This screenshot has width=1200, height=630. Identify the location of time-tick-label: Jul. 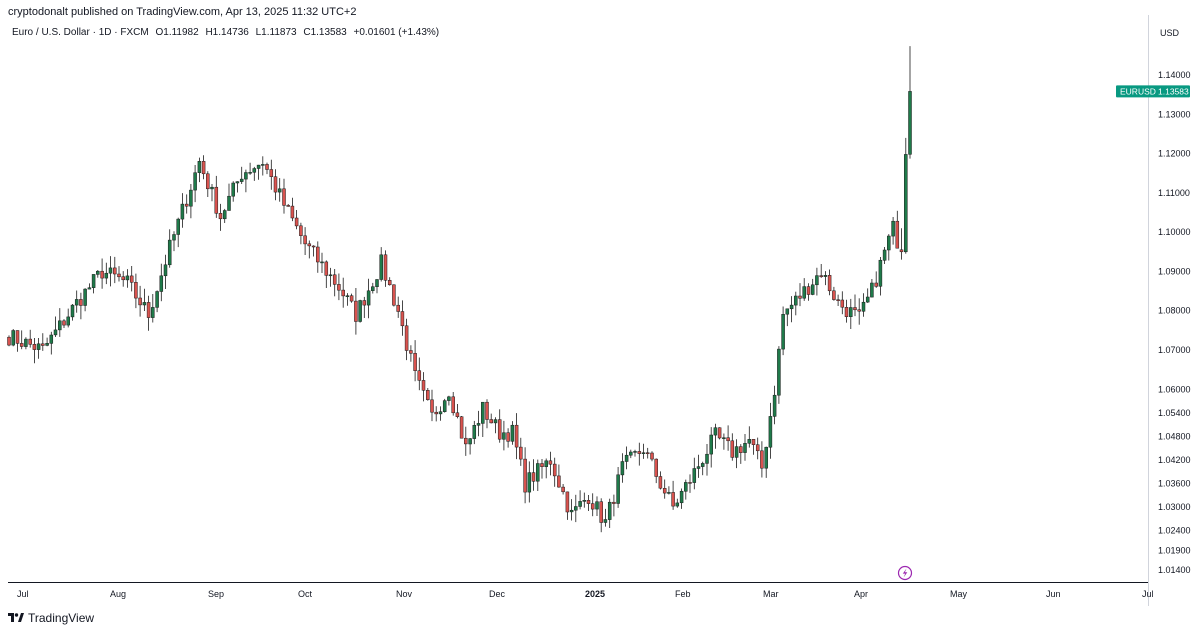
(1148, 594).